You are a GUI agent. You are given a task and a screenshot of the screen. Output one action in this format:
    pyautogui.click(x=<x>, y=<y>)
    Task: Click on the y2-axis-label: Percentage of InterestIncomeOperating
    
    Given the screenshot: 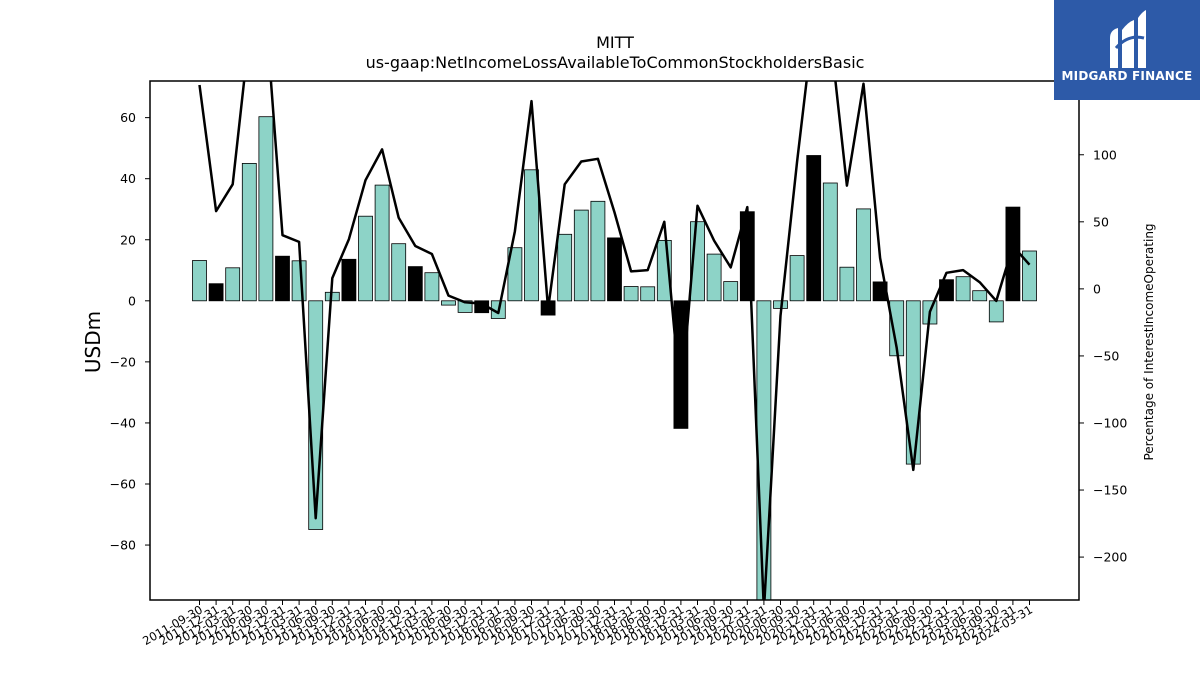 What is the action you would take?
    pyautogui.click(x=1149, y=341)
    